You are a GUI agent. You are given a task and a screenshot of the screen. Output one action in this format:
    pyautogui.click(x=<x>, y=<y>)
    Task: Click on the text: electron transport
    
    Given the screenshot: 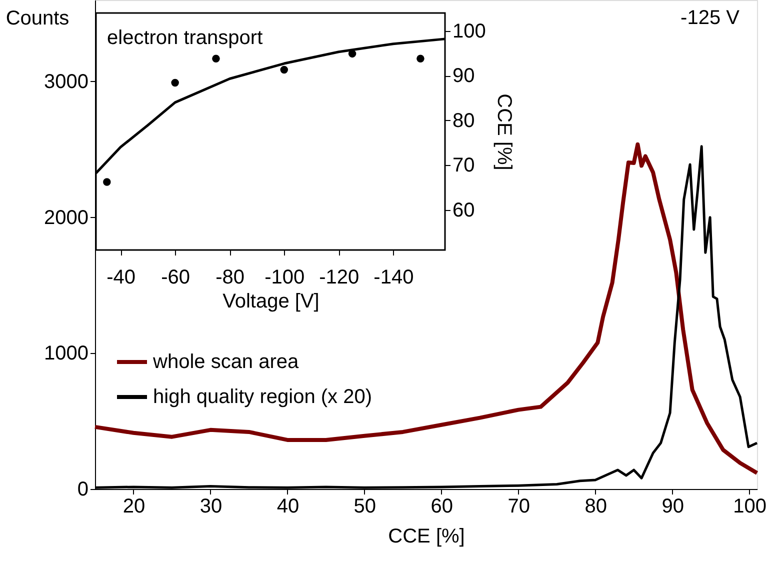 What is the action you would take?
    pyautogui.click(x=185, y=38)
    